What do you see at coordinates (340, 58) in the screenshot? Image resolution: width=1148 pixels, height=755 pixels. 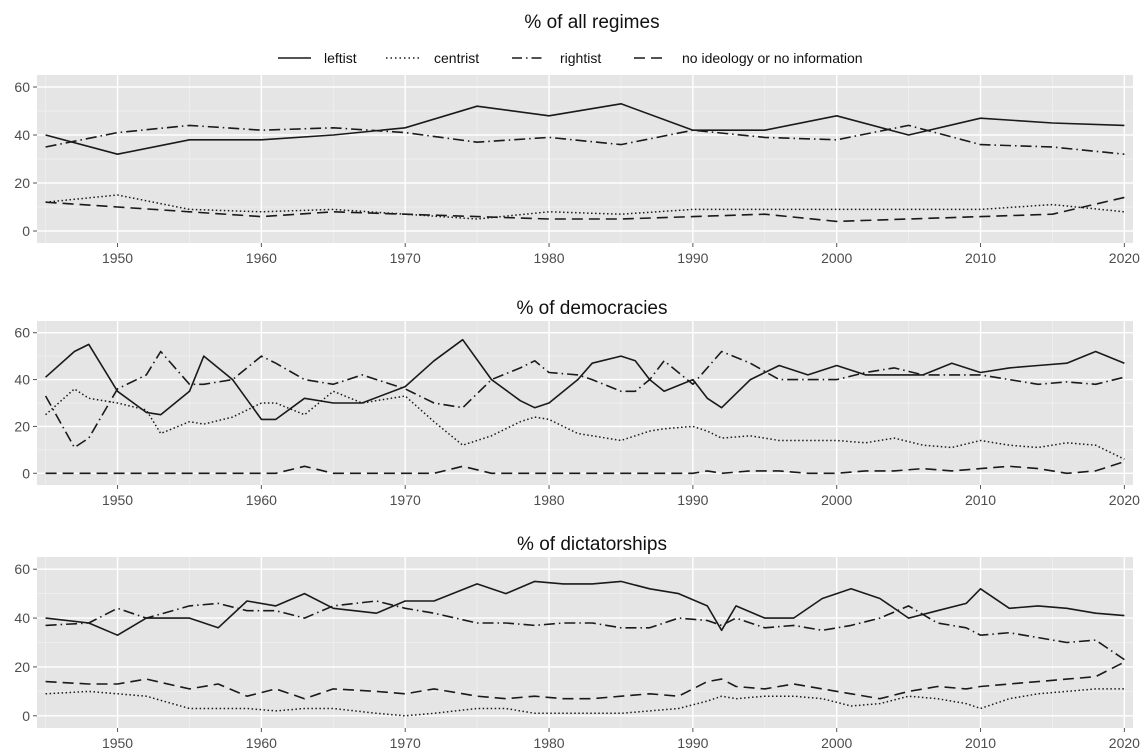 I see `legend-label-leftist: leftist` at bounding box center [340, 58].